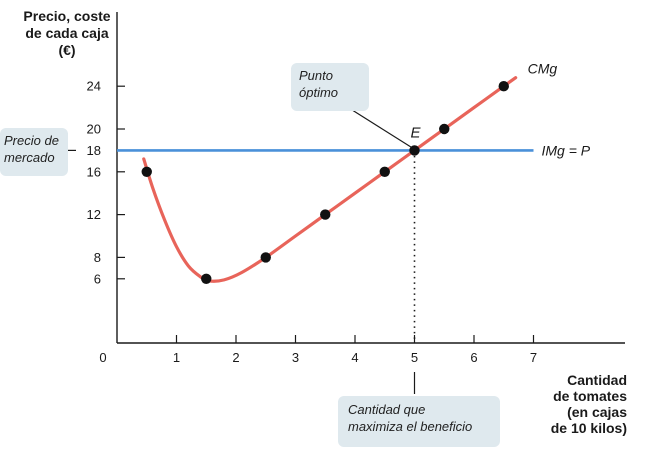 The height and width of the screenshot is (458, 646). Describe the element at coordinates (543, 69) in the screenshot. I see `series-label-cmg: CMg` at that location.